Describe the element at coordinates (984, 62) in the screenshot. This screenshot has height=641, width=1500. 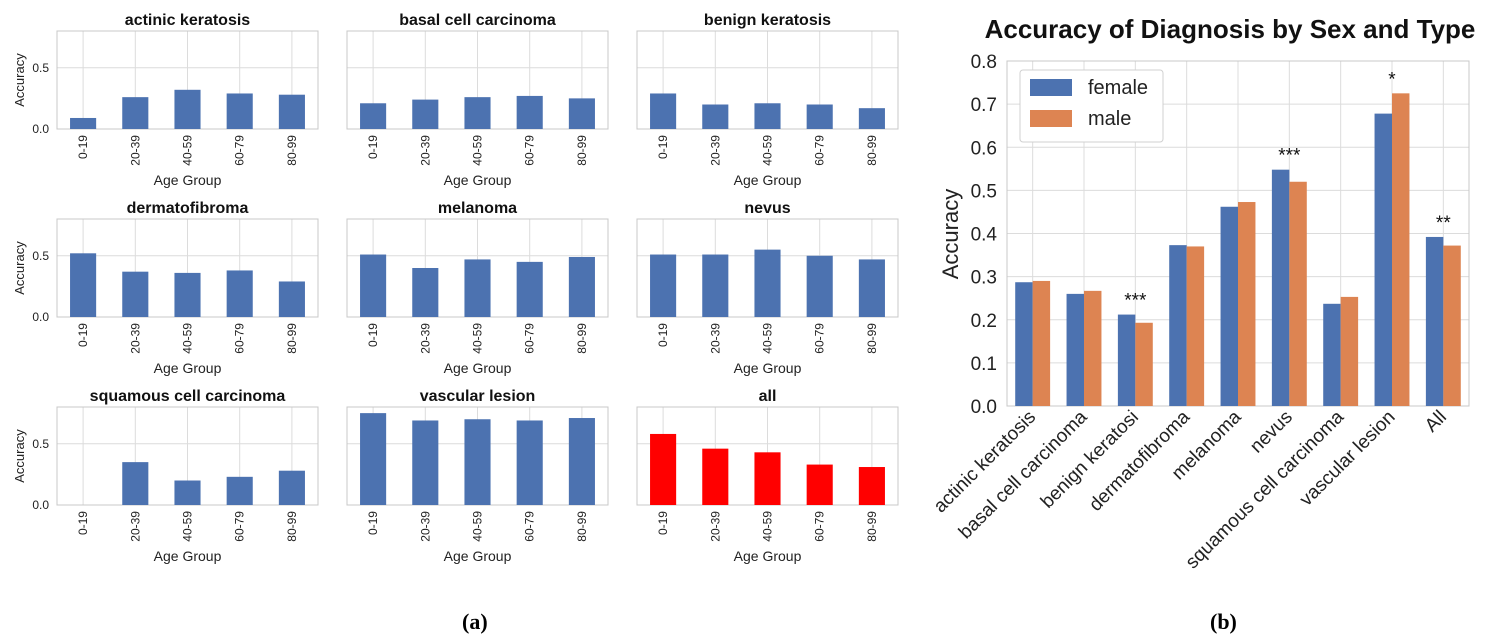
I see `y-tick-label: 0.8` at that location.